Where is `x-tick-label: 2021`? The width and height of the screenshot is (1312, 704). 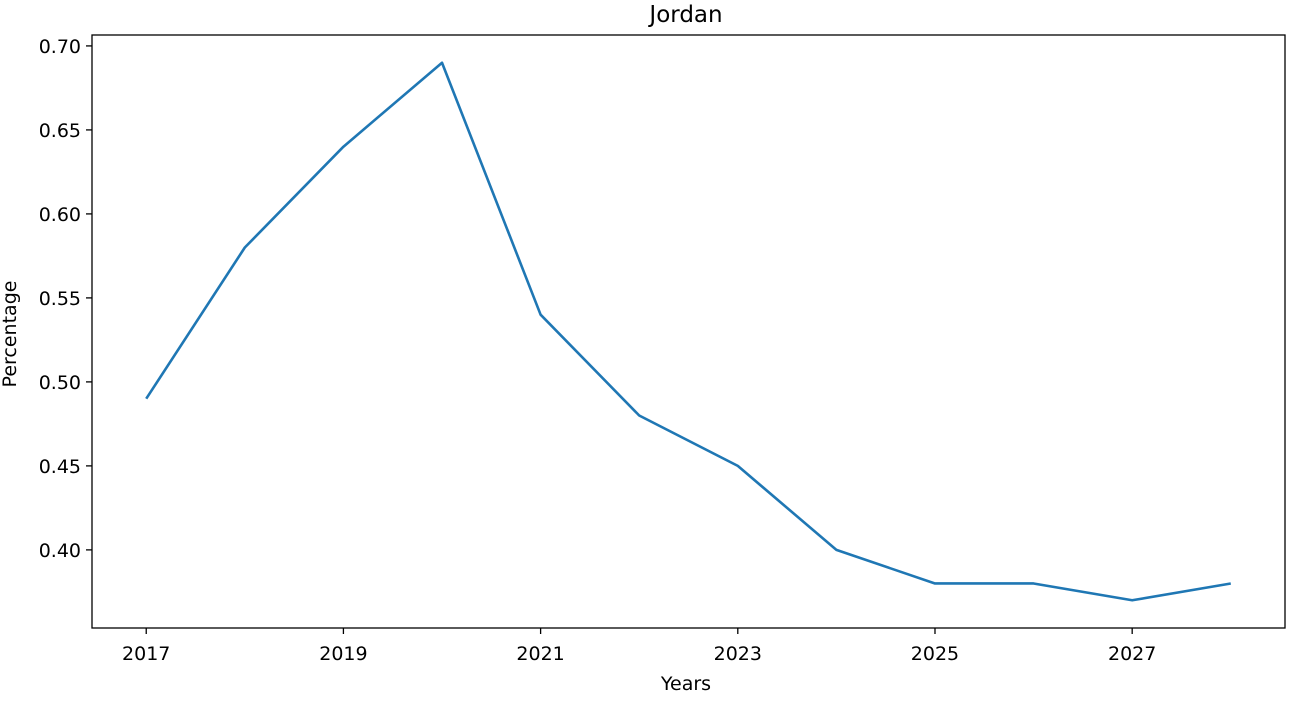 x-tick-label: 2021 is located at coordinates (540, 654).